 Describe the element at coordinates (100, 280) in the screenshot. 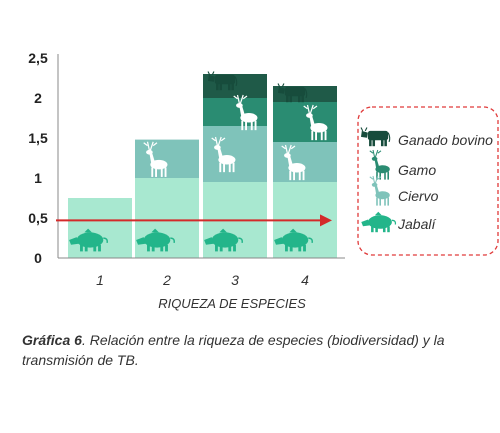

I see `x-tick-label: 1` at that location.